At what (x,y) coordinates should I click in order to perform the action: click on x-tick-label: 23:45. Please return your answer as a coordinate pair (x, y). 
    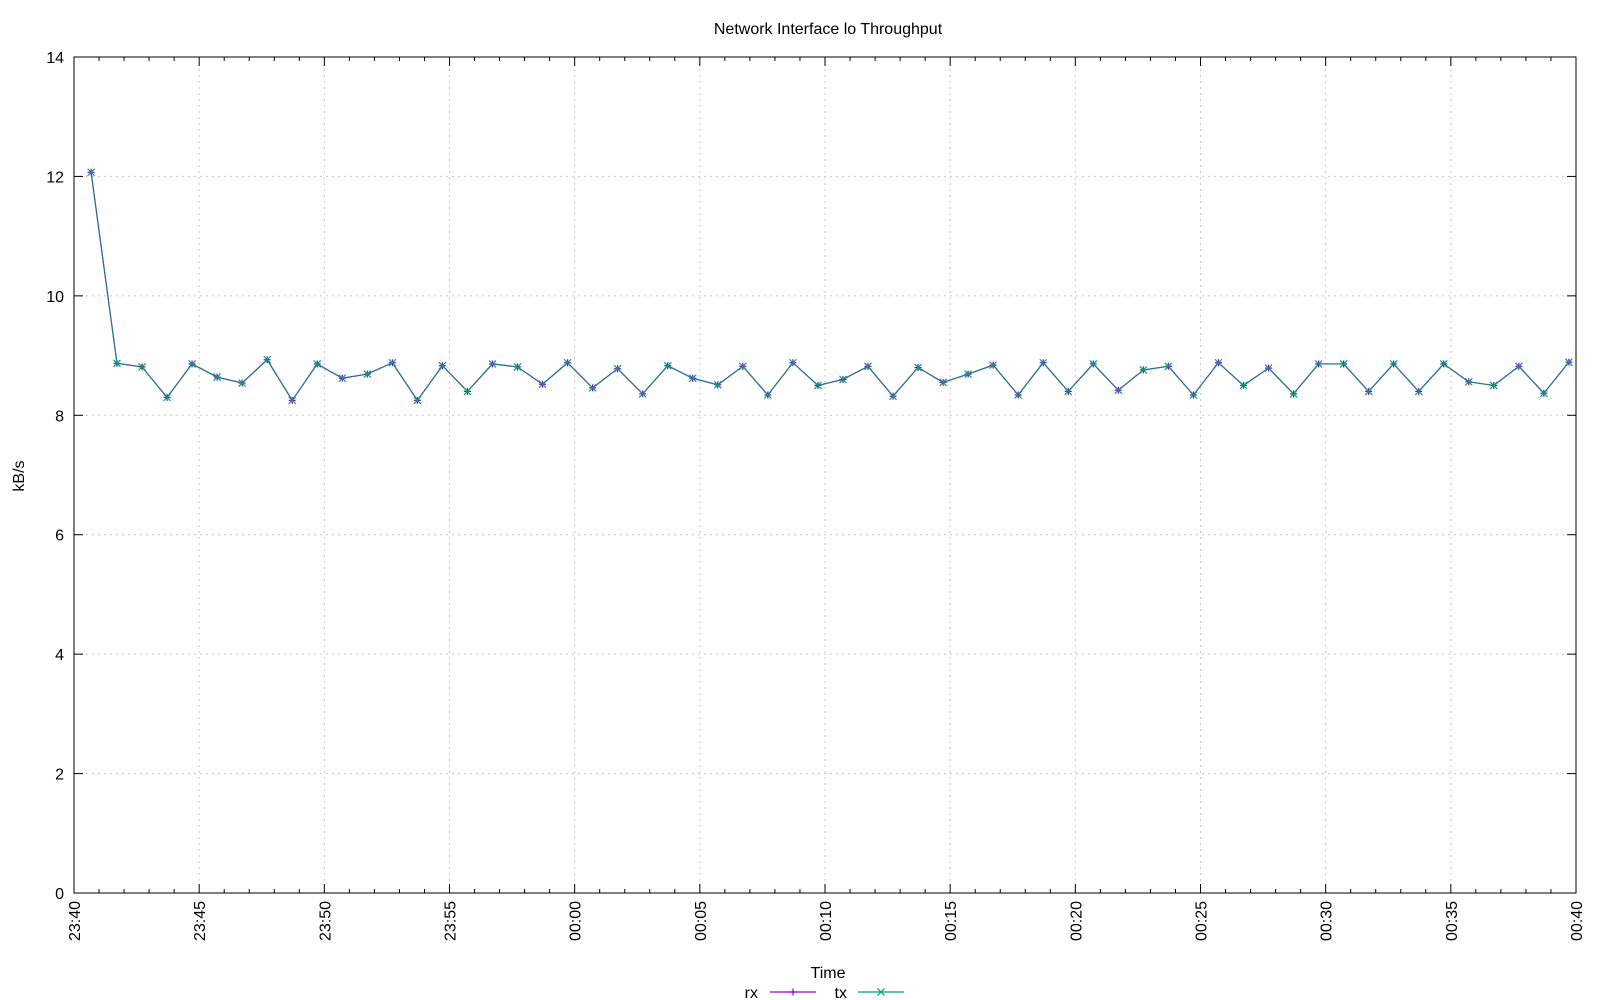
    Looking at the image, I should click on (200, 921).